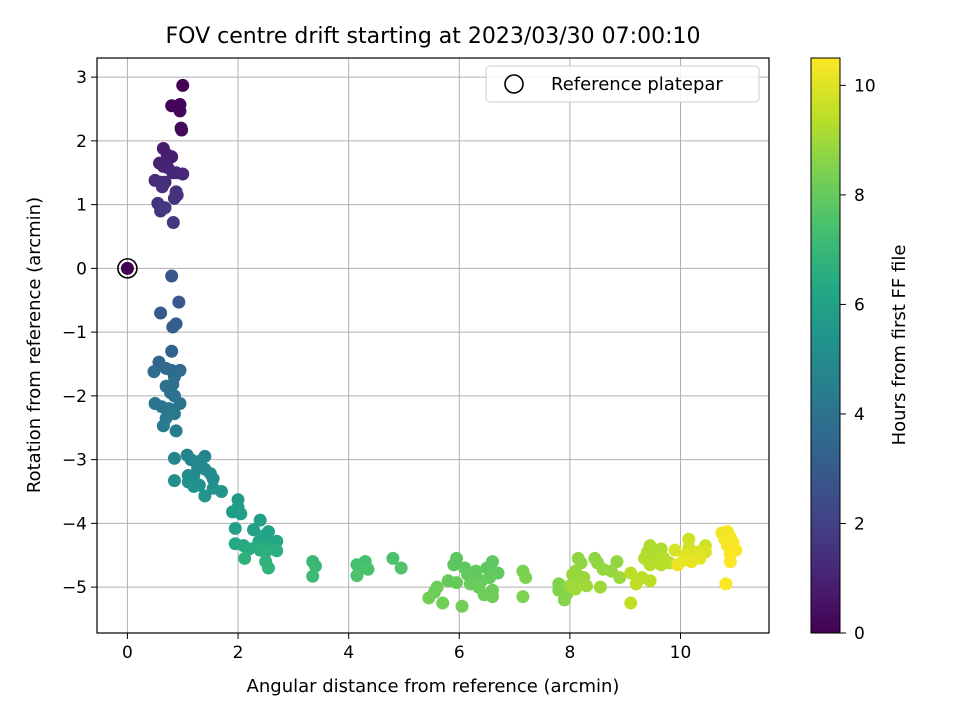 This screenshot has width=960, height=720. What do you see at coordinates (637, 84) in the screenshot?
I see `legend-entry-reference-platepar: Reference platepar` at bounding box center [637, 84].